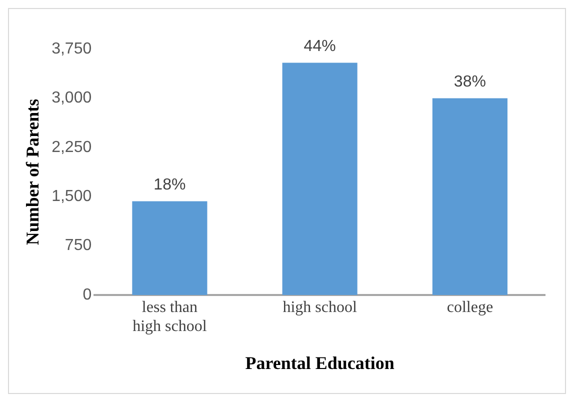 This screenshot has height=402, width=574. What do you see at coordinates (87, 295) in the screenshot?
I see `y-tick-label: 0` at bounding box center [87, 295].